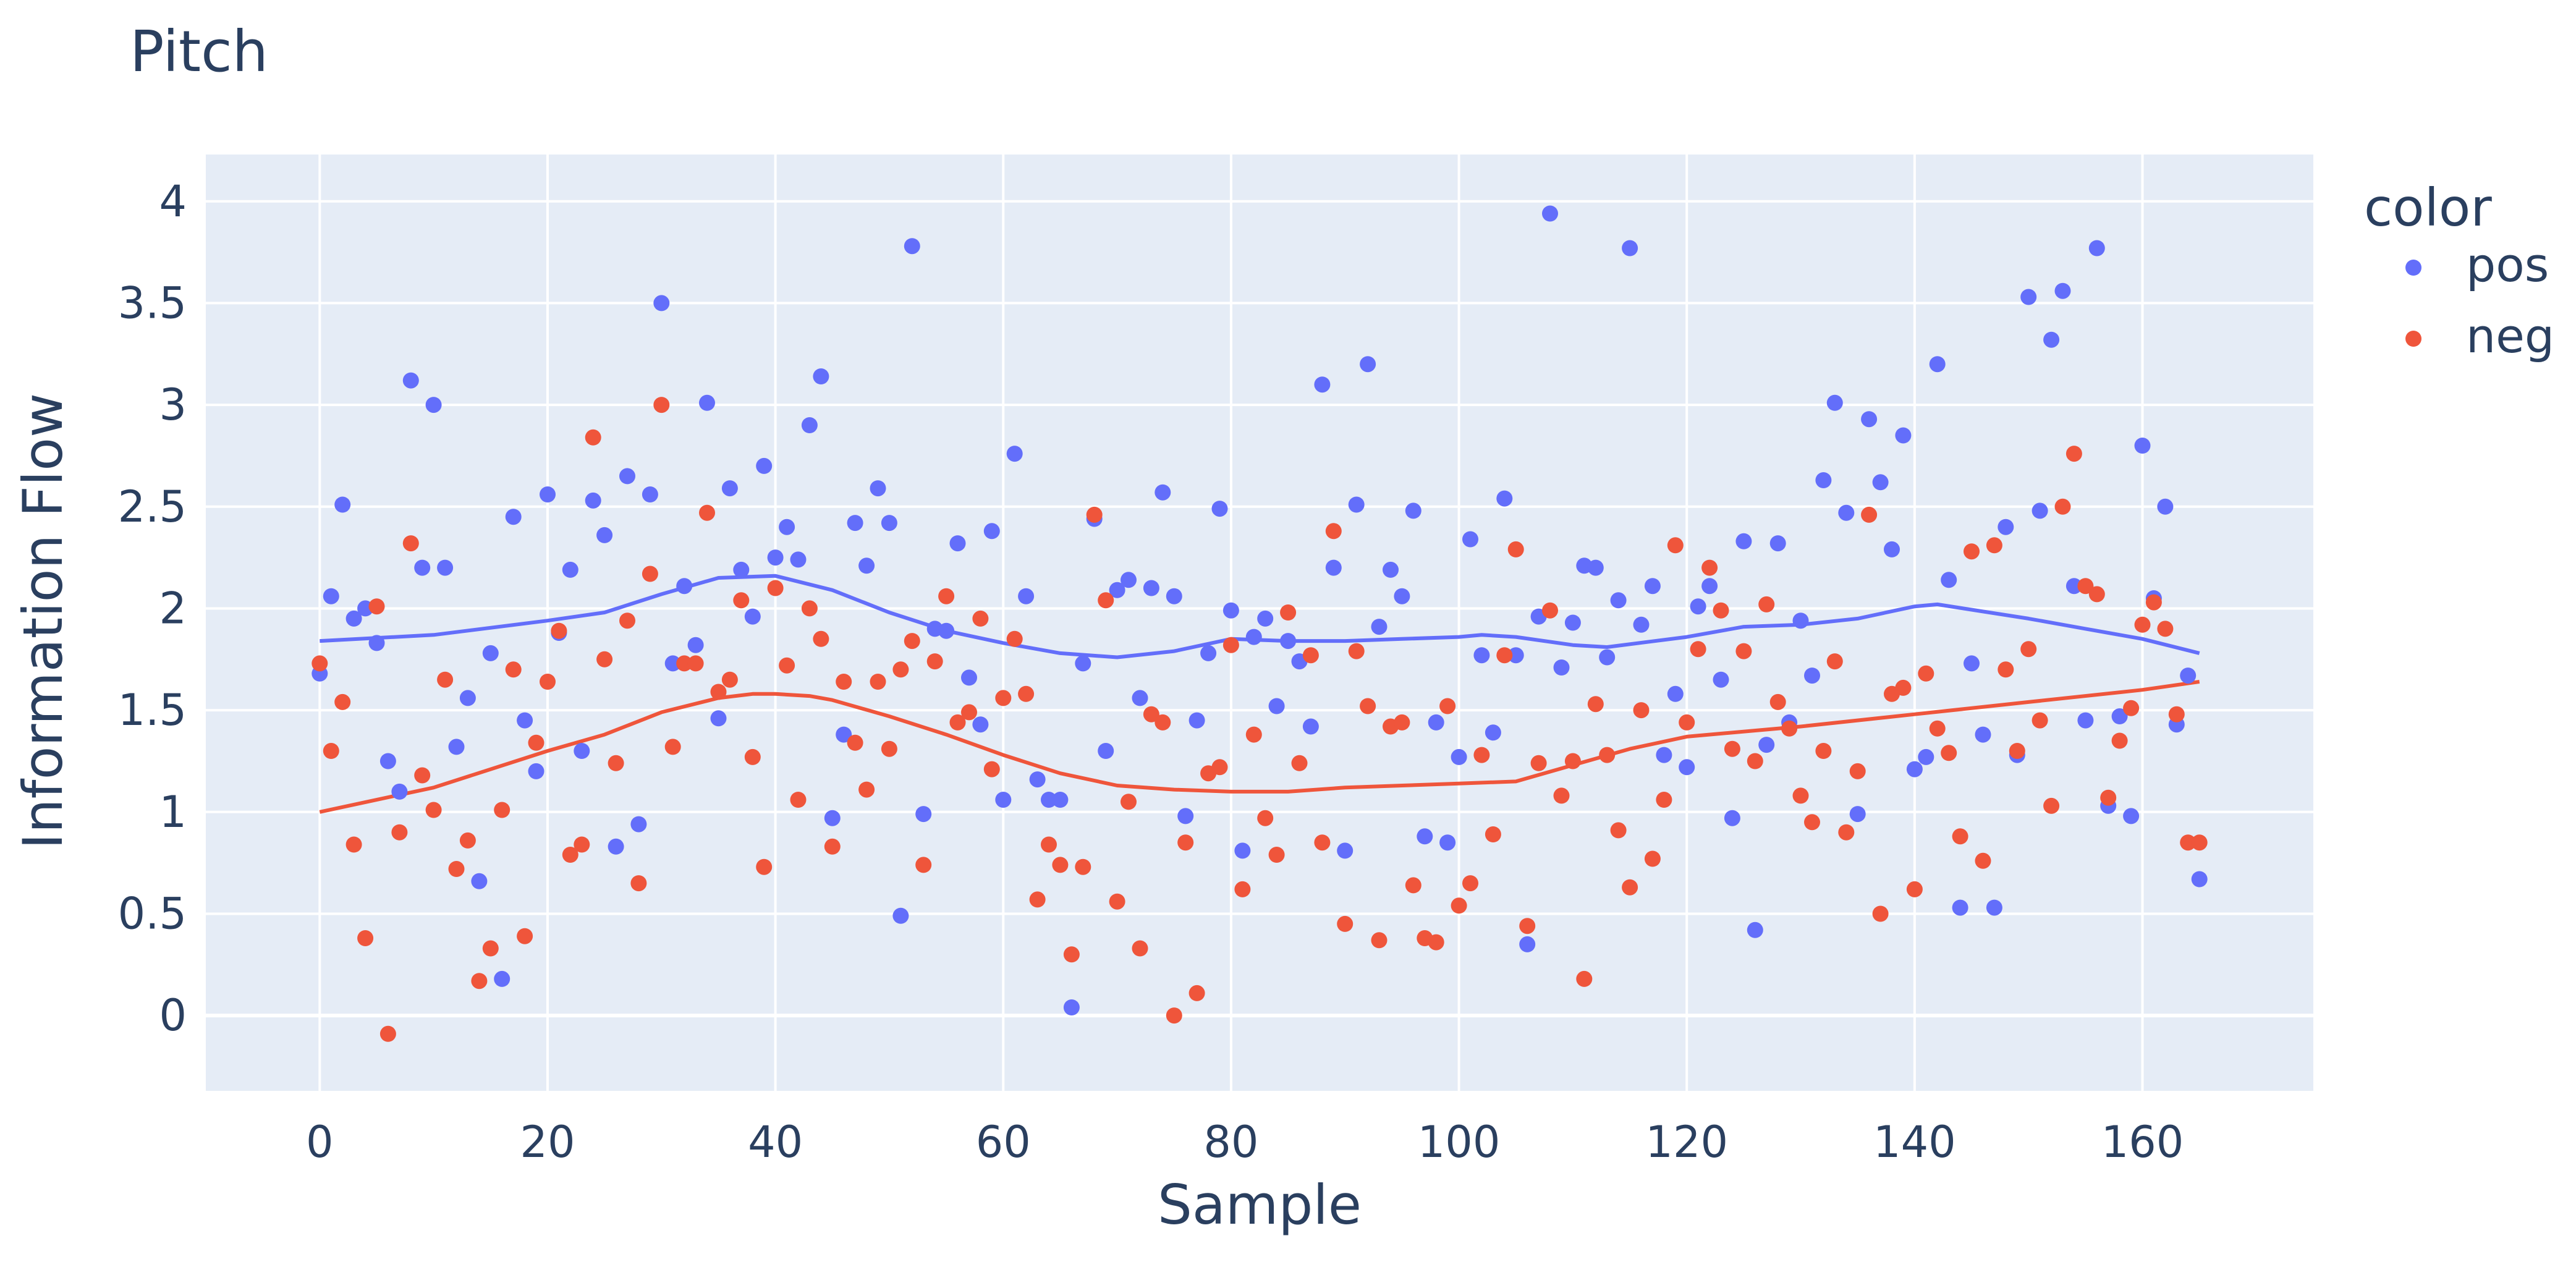 The image size is (2576, 1288). What do you see at coordinates (43, 621) in the screenshot?
I see `y-axis-title: Information Flow` at bounding box center [43, 621].